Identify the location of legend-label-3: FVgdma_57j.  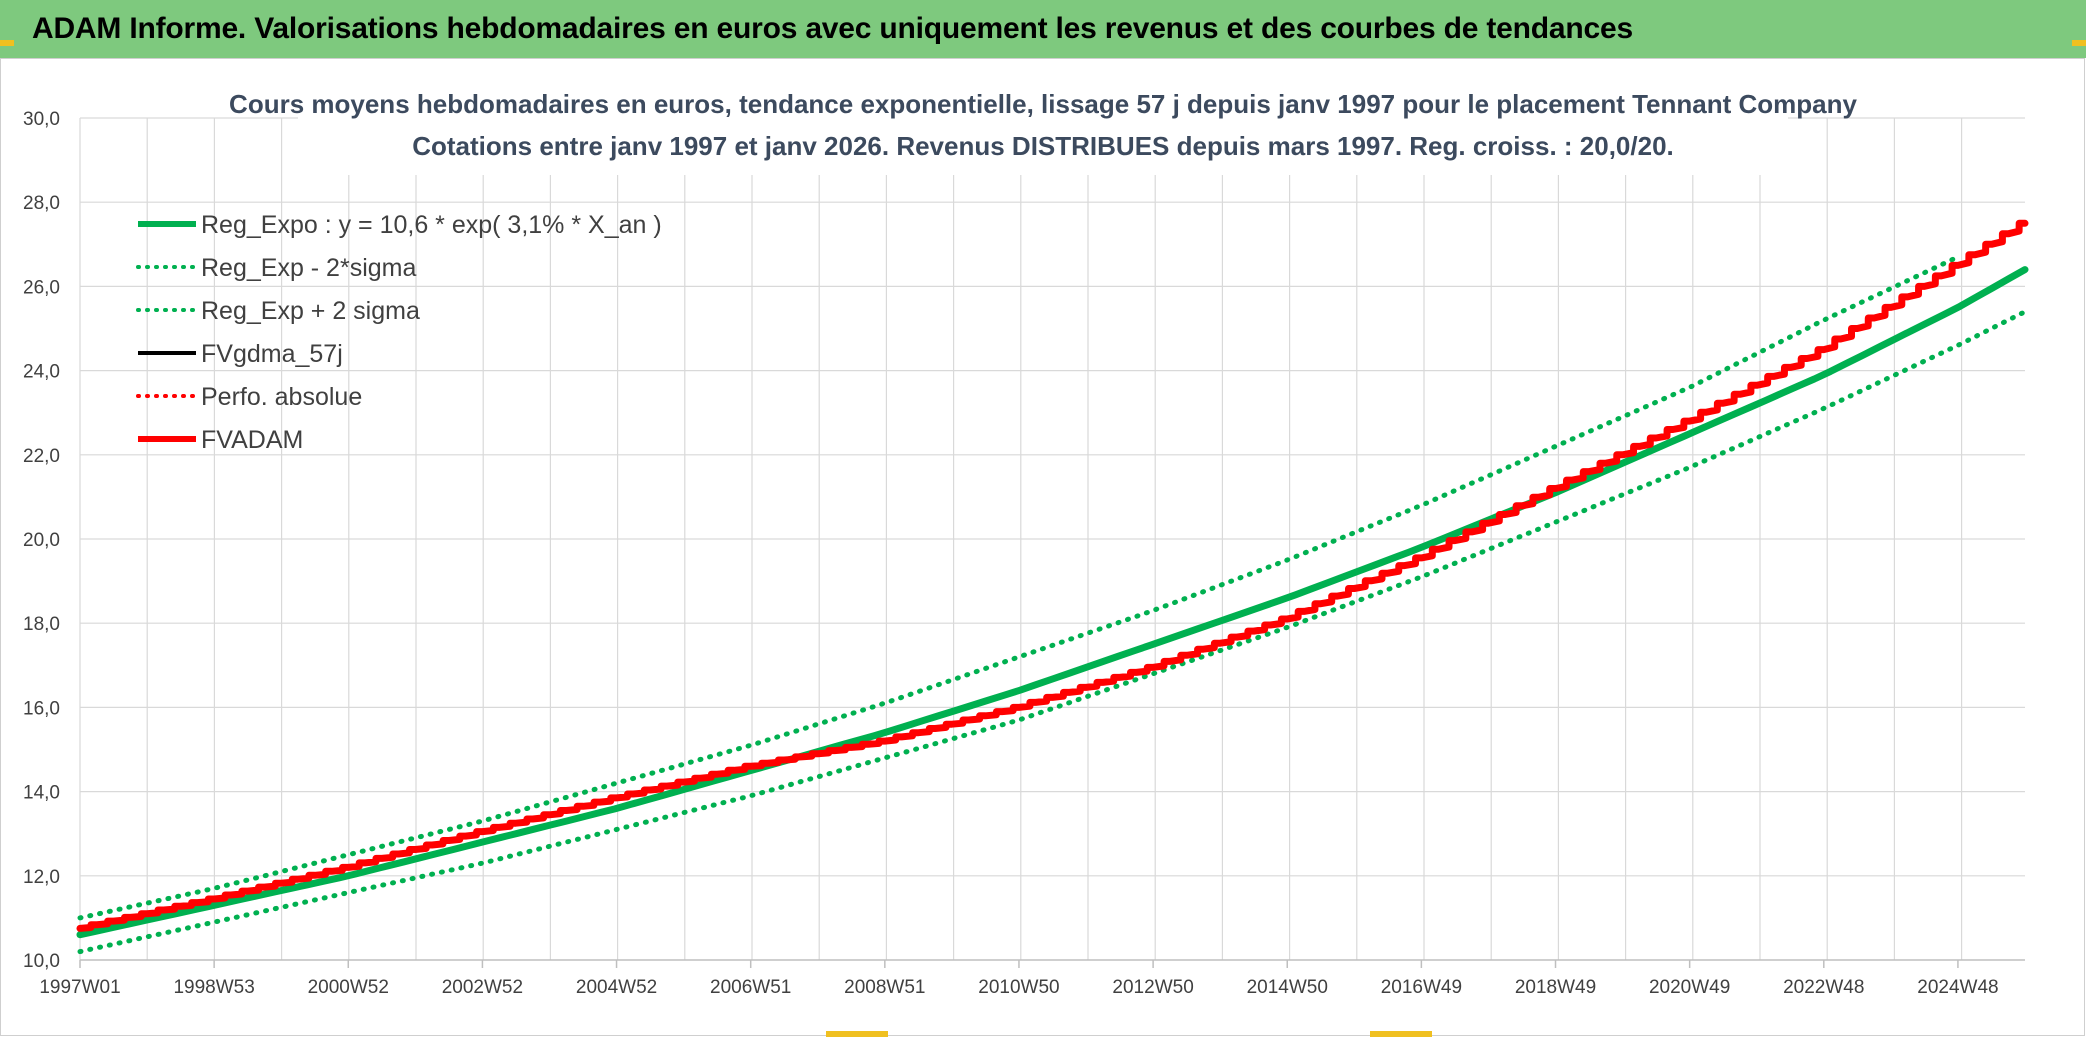
(272, 354).